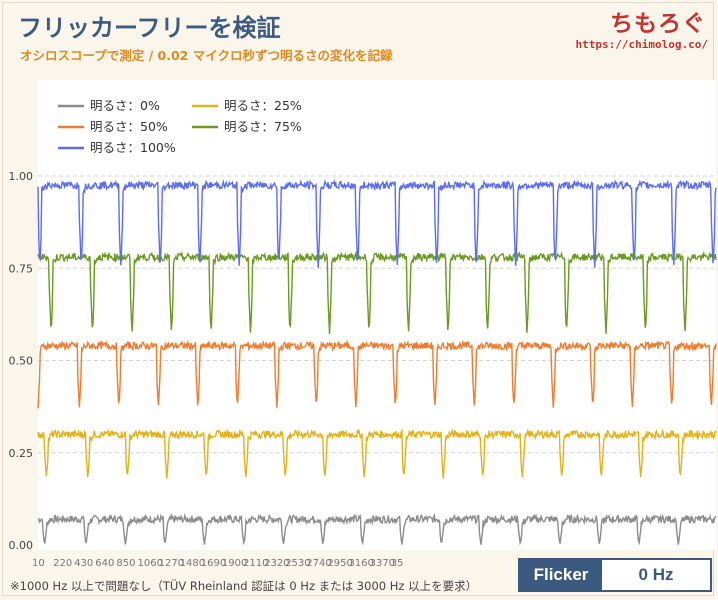  What do you see at coordinates (125, 105) in the screenshot?
I see `legend-label: 明るさ：0%` at bounding box center [125, 105].